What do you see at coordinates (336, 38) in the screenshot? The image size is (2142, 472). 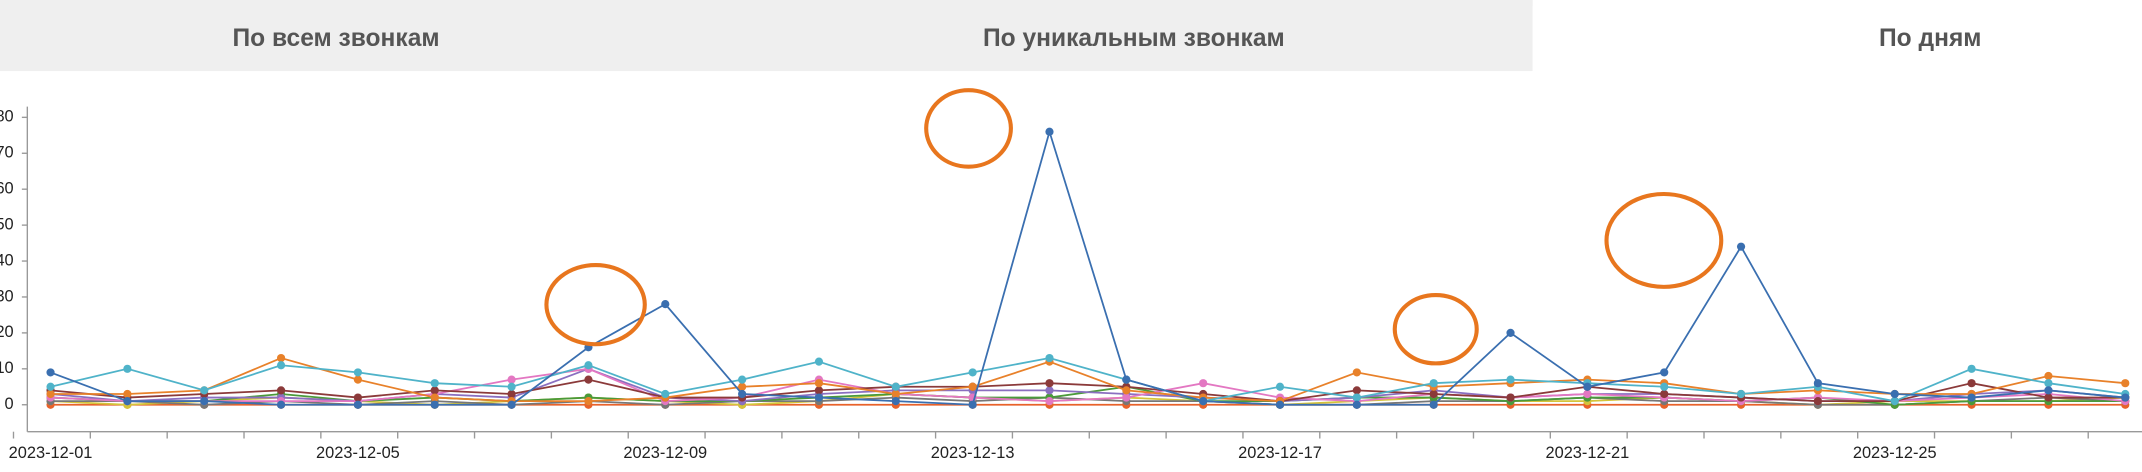 I see `tab: По всем звонкам` at bounding box center [336, 38].